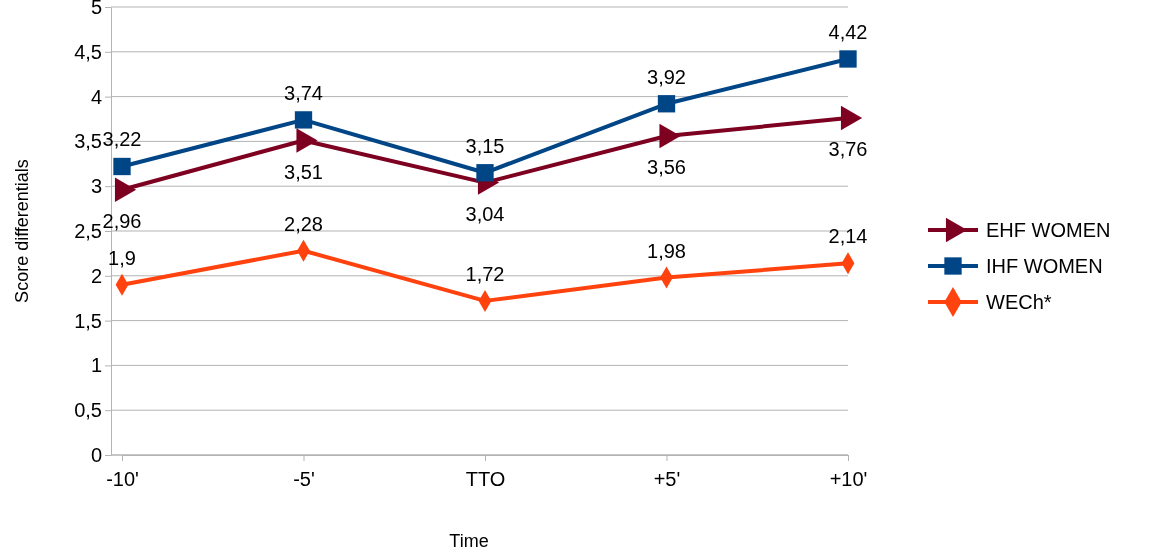 This screenshot has height=556, width=1169. I want to click on data-label: 3,15, so click(485, 145).